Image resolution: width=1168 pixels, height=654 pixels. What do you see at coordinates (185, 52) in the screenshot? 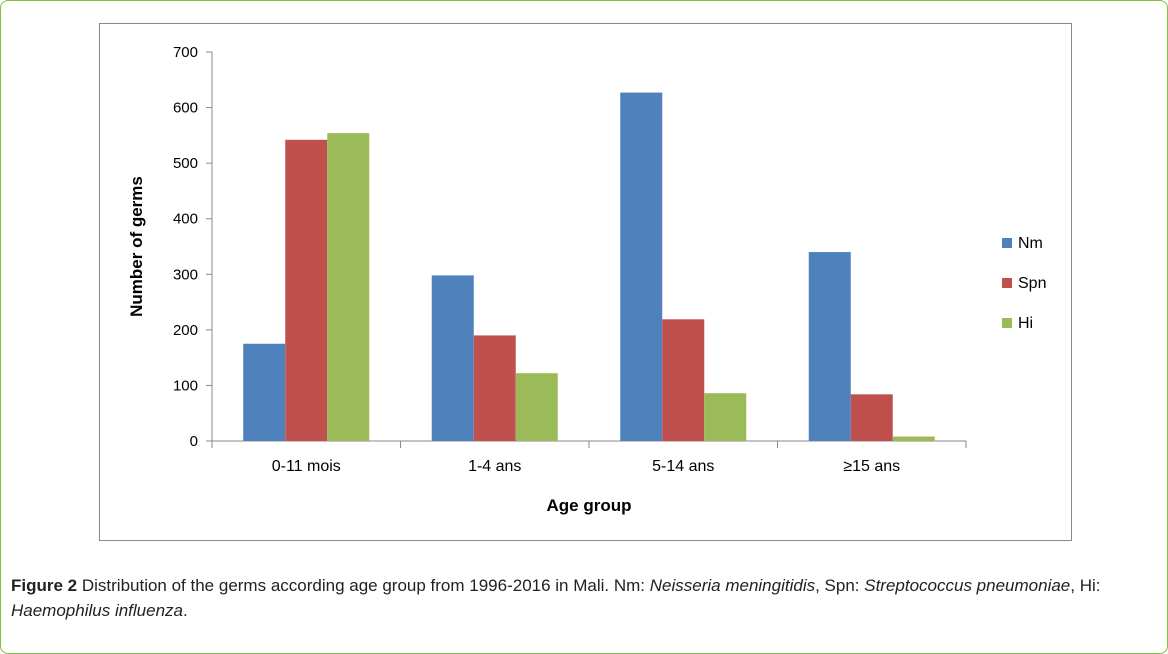
I see `y-tick-label: 700` at bounding box center [185, 52].